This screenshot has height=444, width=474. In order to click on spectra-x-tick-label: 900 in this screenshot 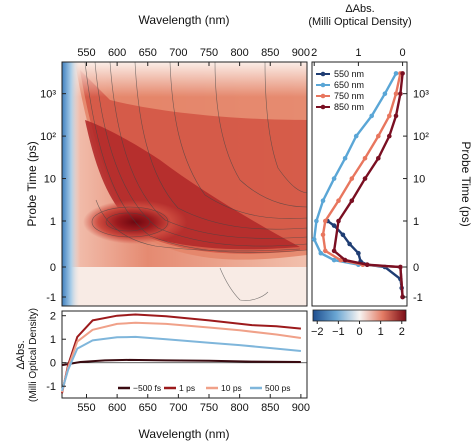, I will do `click(301, 408)`.